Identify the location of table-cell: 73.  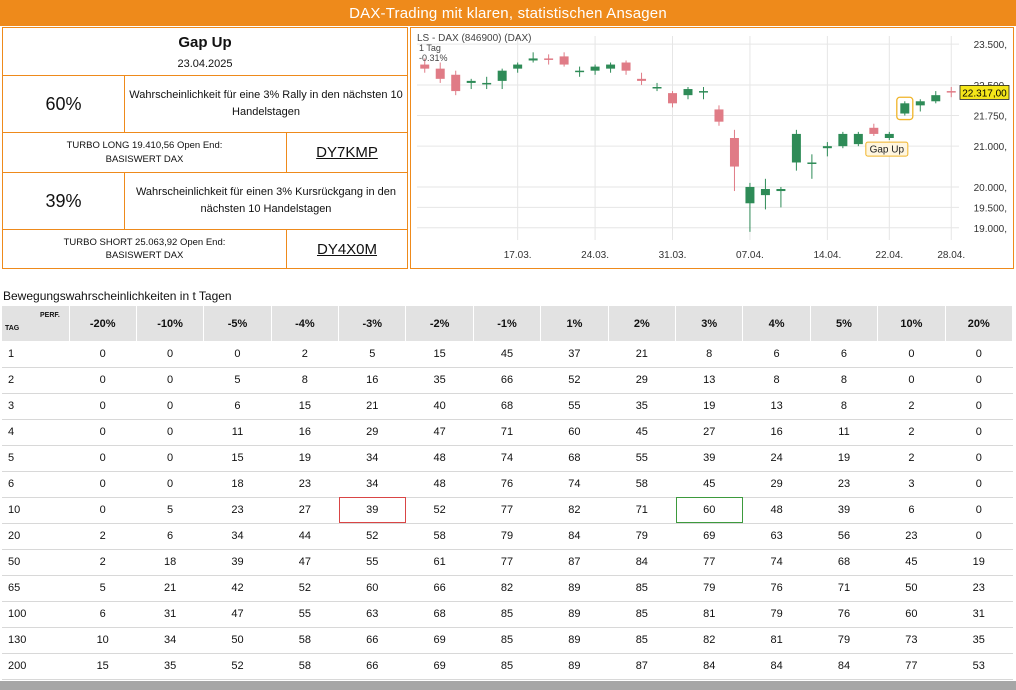
(911, 640).